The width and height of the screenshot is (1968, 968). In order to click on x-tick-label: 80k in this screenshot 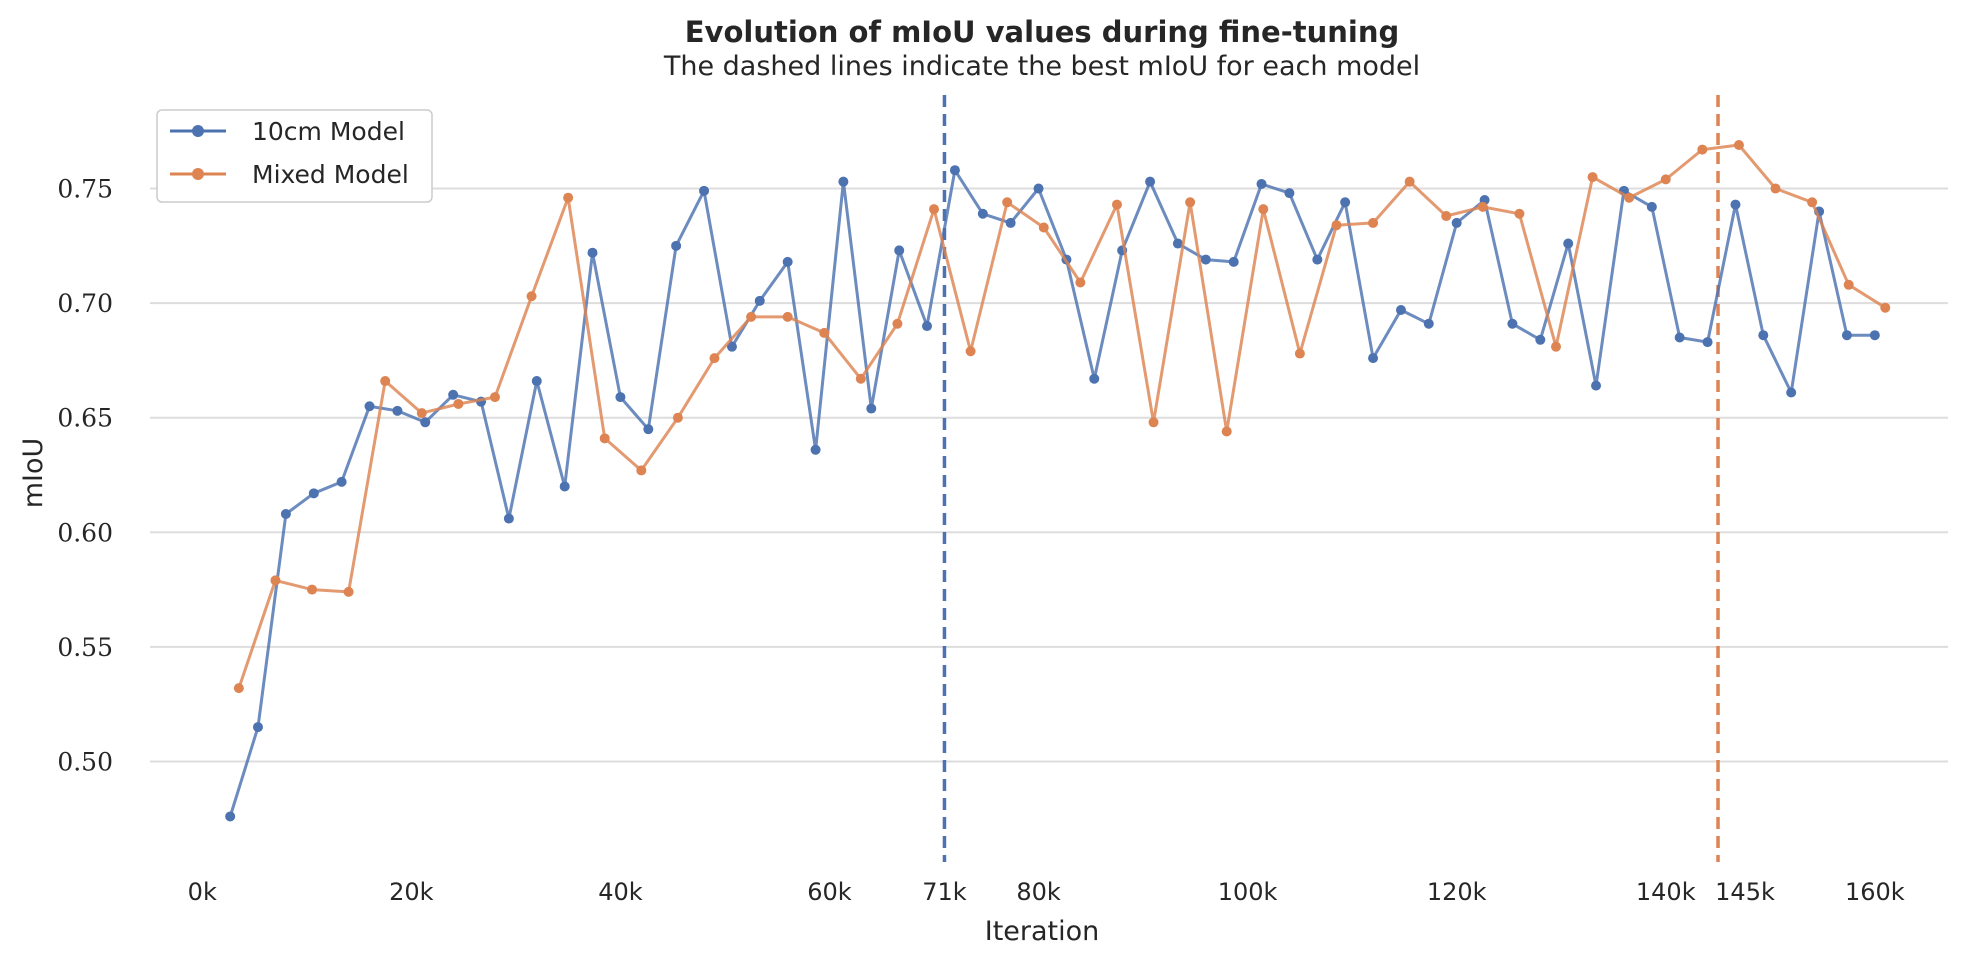, I will do `click(1038, 892)`.